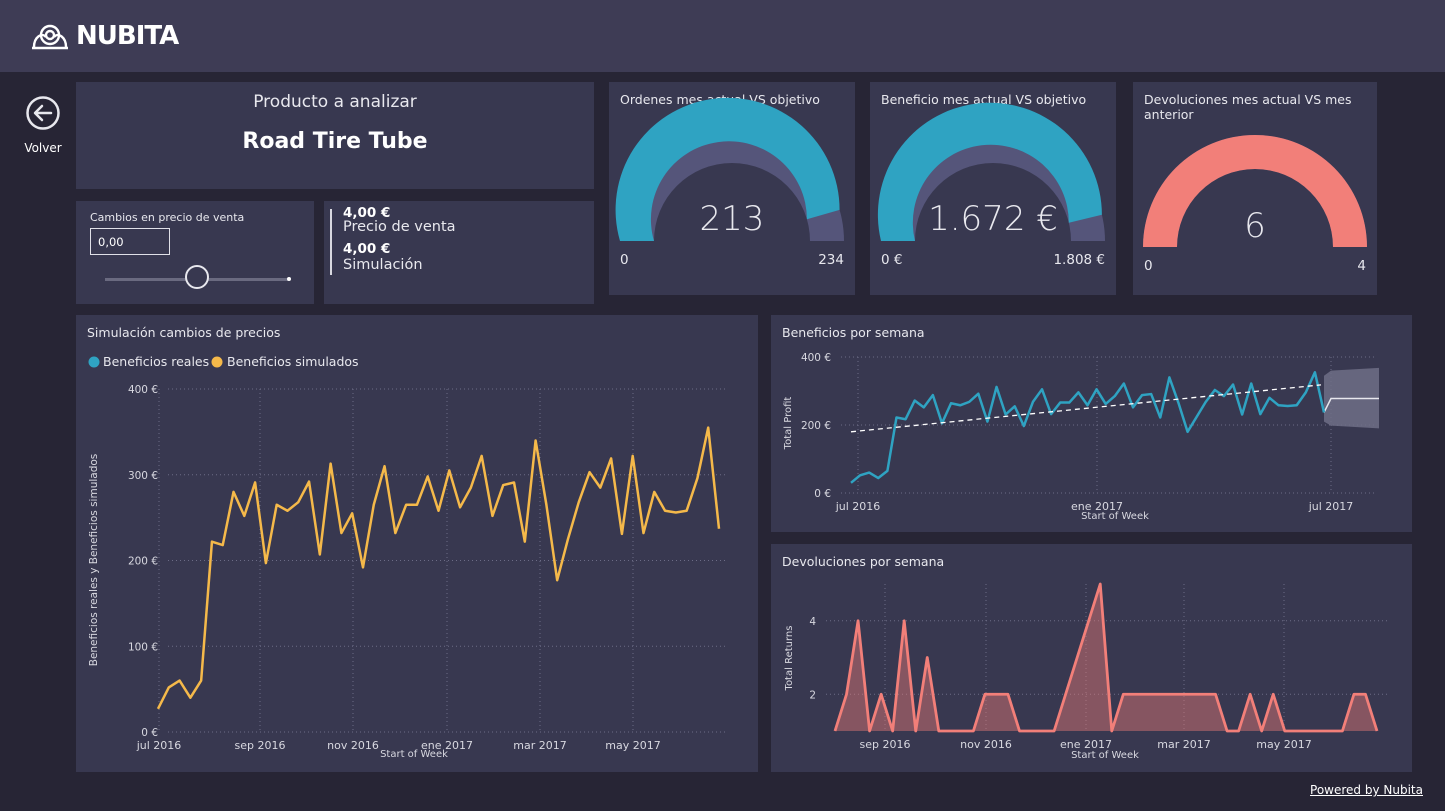 This screenshot has height=811, width=1445. Describe the element at coordinates (853, 332) in the screenshot. I see `chart-title: Beneficios por semana` at that location.